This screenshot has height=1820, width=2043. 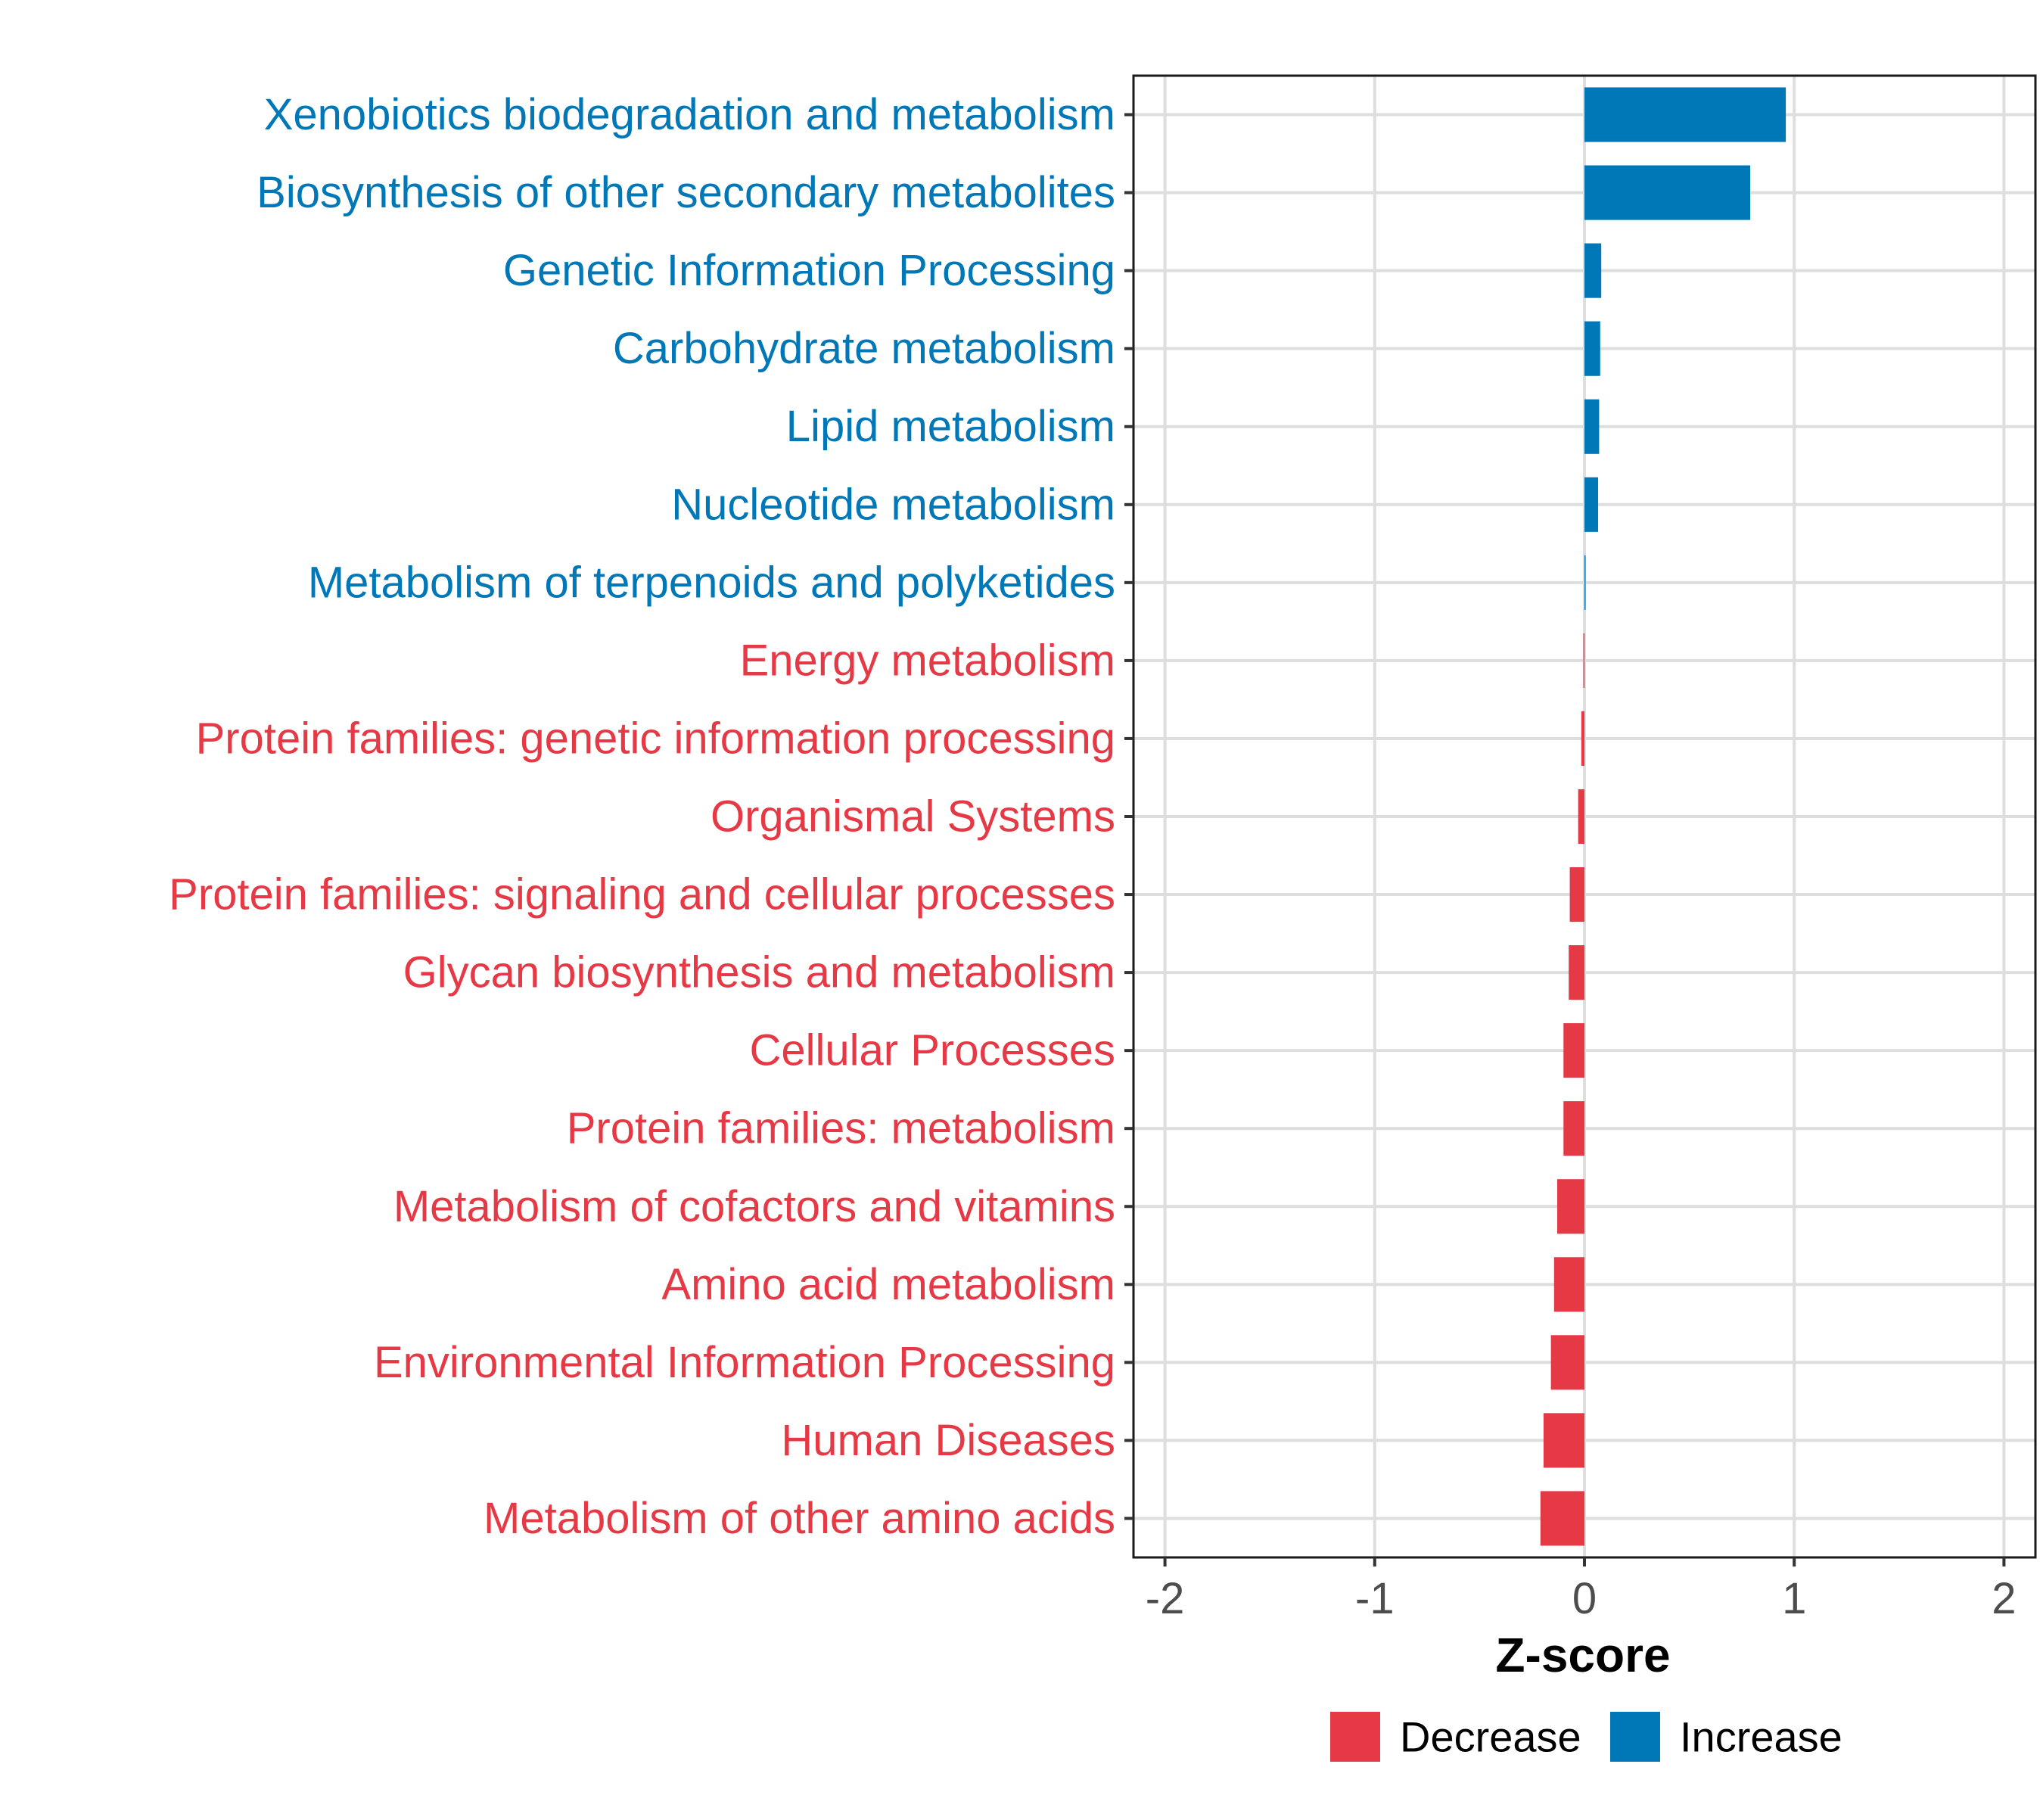 I want to click on category-label: Energy metabolism, so click(x=927, y=660).